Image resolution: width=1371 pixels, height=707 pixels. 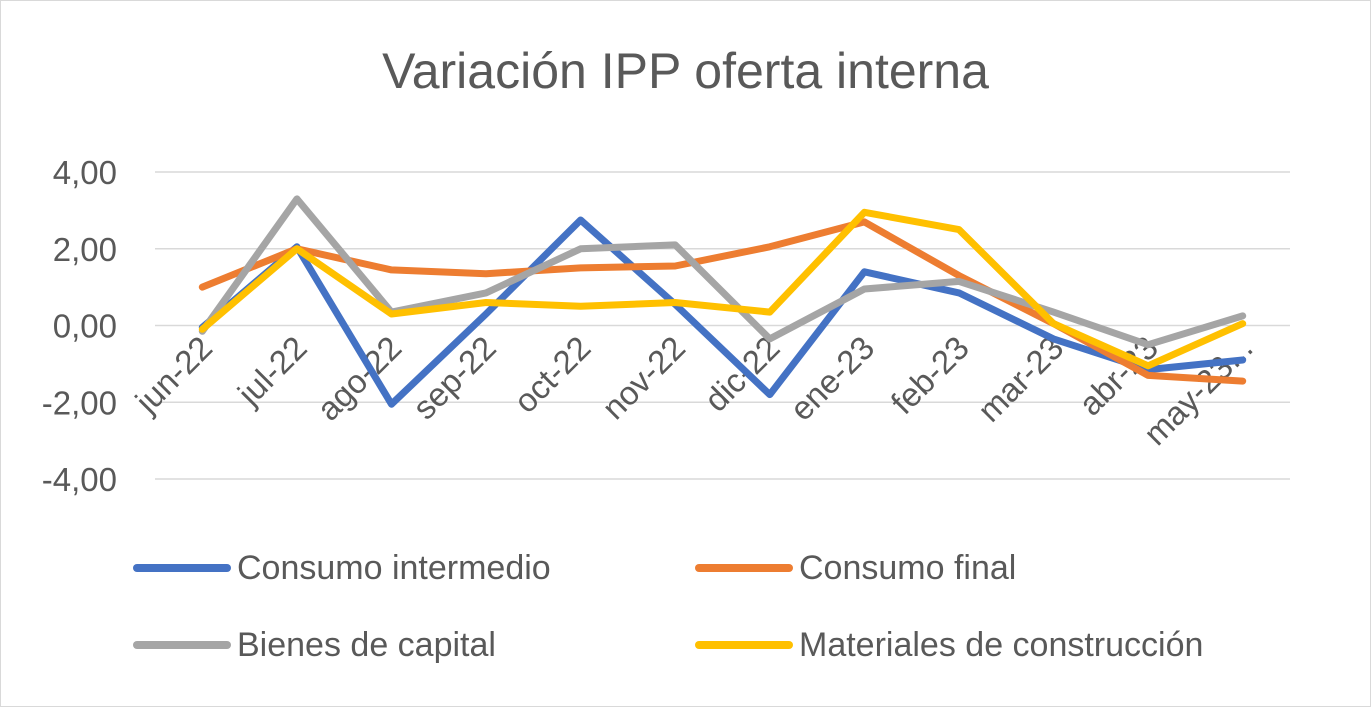 I want to click on x-tick-label: nov-22, so click(x=644, y=378).